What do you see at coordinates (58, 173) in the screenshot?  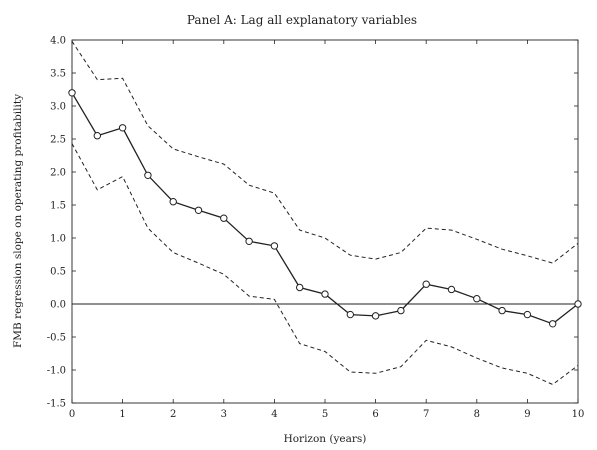 I see `y-tick-label: 2.0` at bounding box center [58, 173].